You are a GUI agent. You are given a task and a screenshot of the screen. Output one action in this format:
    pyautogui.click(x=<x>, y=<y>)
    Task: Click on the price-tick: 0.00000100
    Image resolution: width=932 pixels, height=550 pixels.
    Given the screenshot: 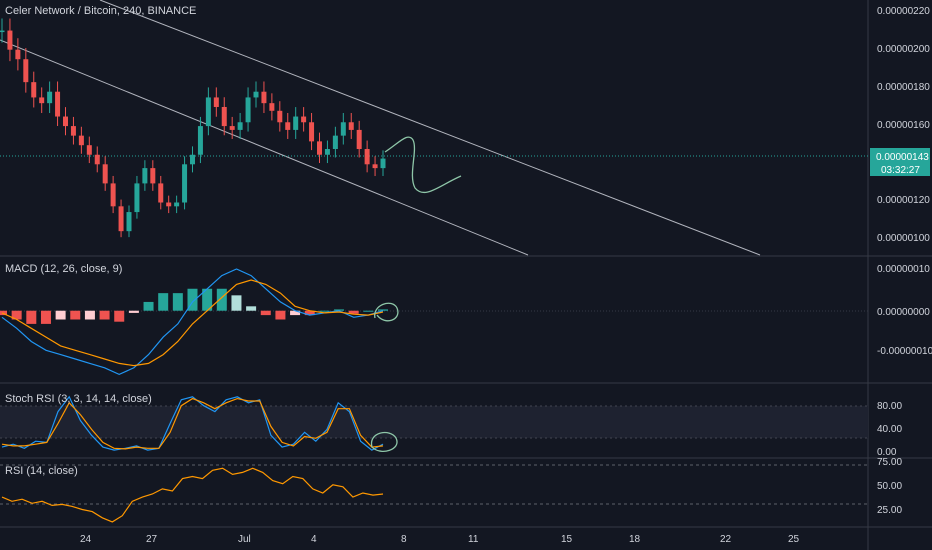 What is the action you would take?
    pyautogui.click(x=903, y=238)
    